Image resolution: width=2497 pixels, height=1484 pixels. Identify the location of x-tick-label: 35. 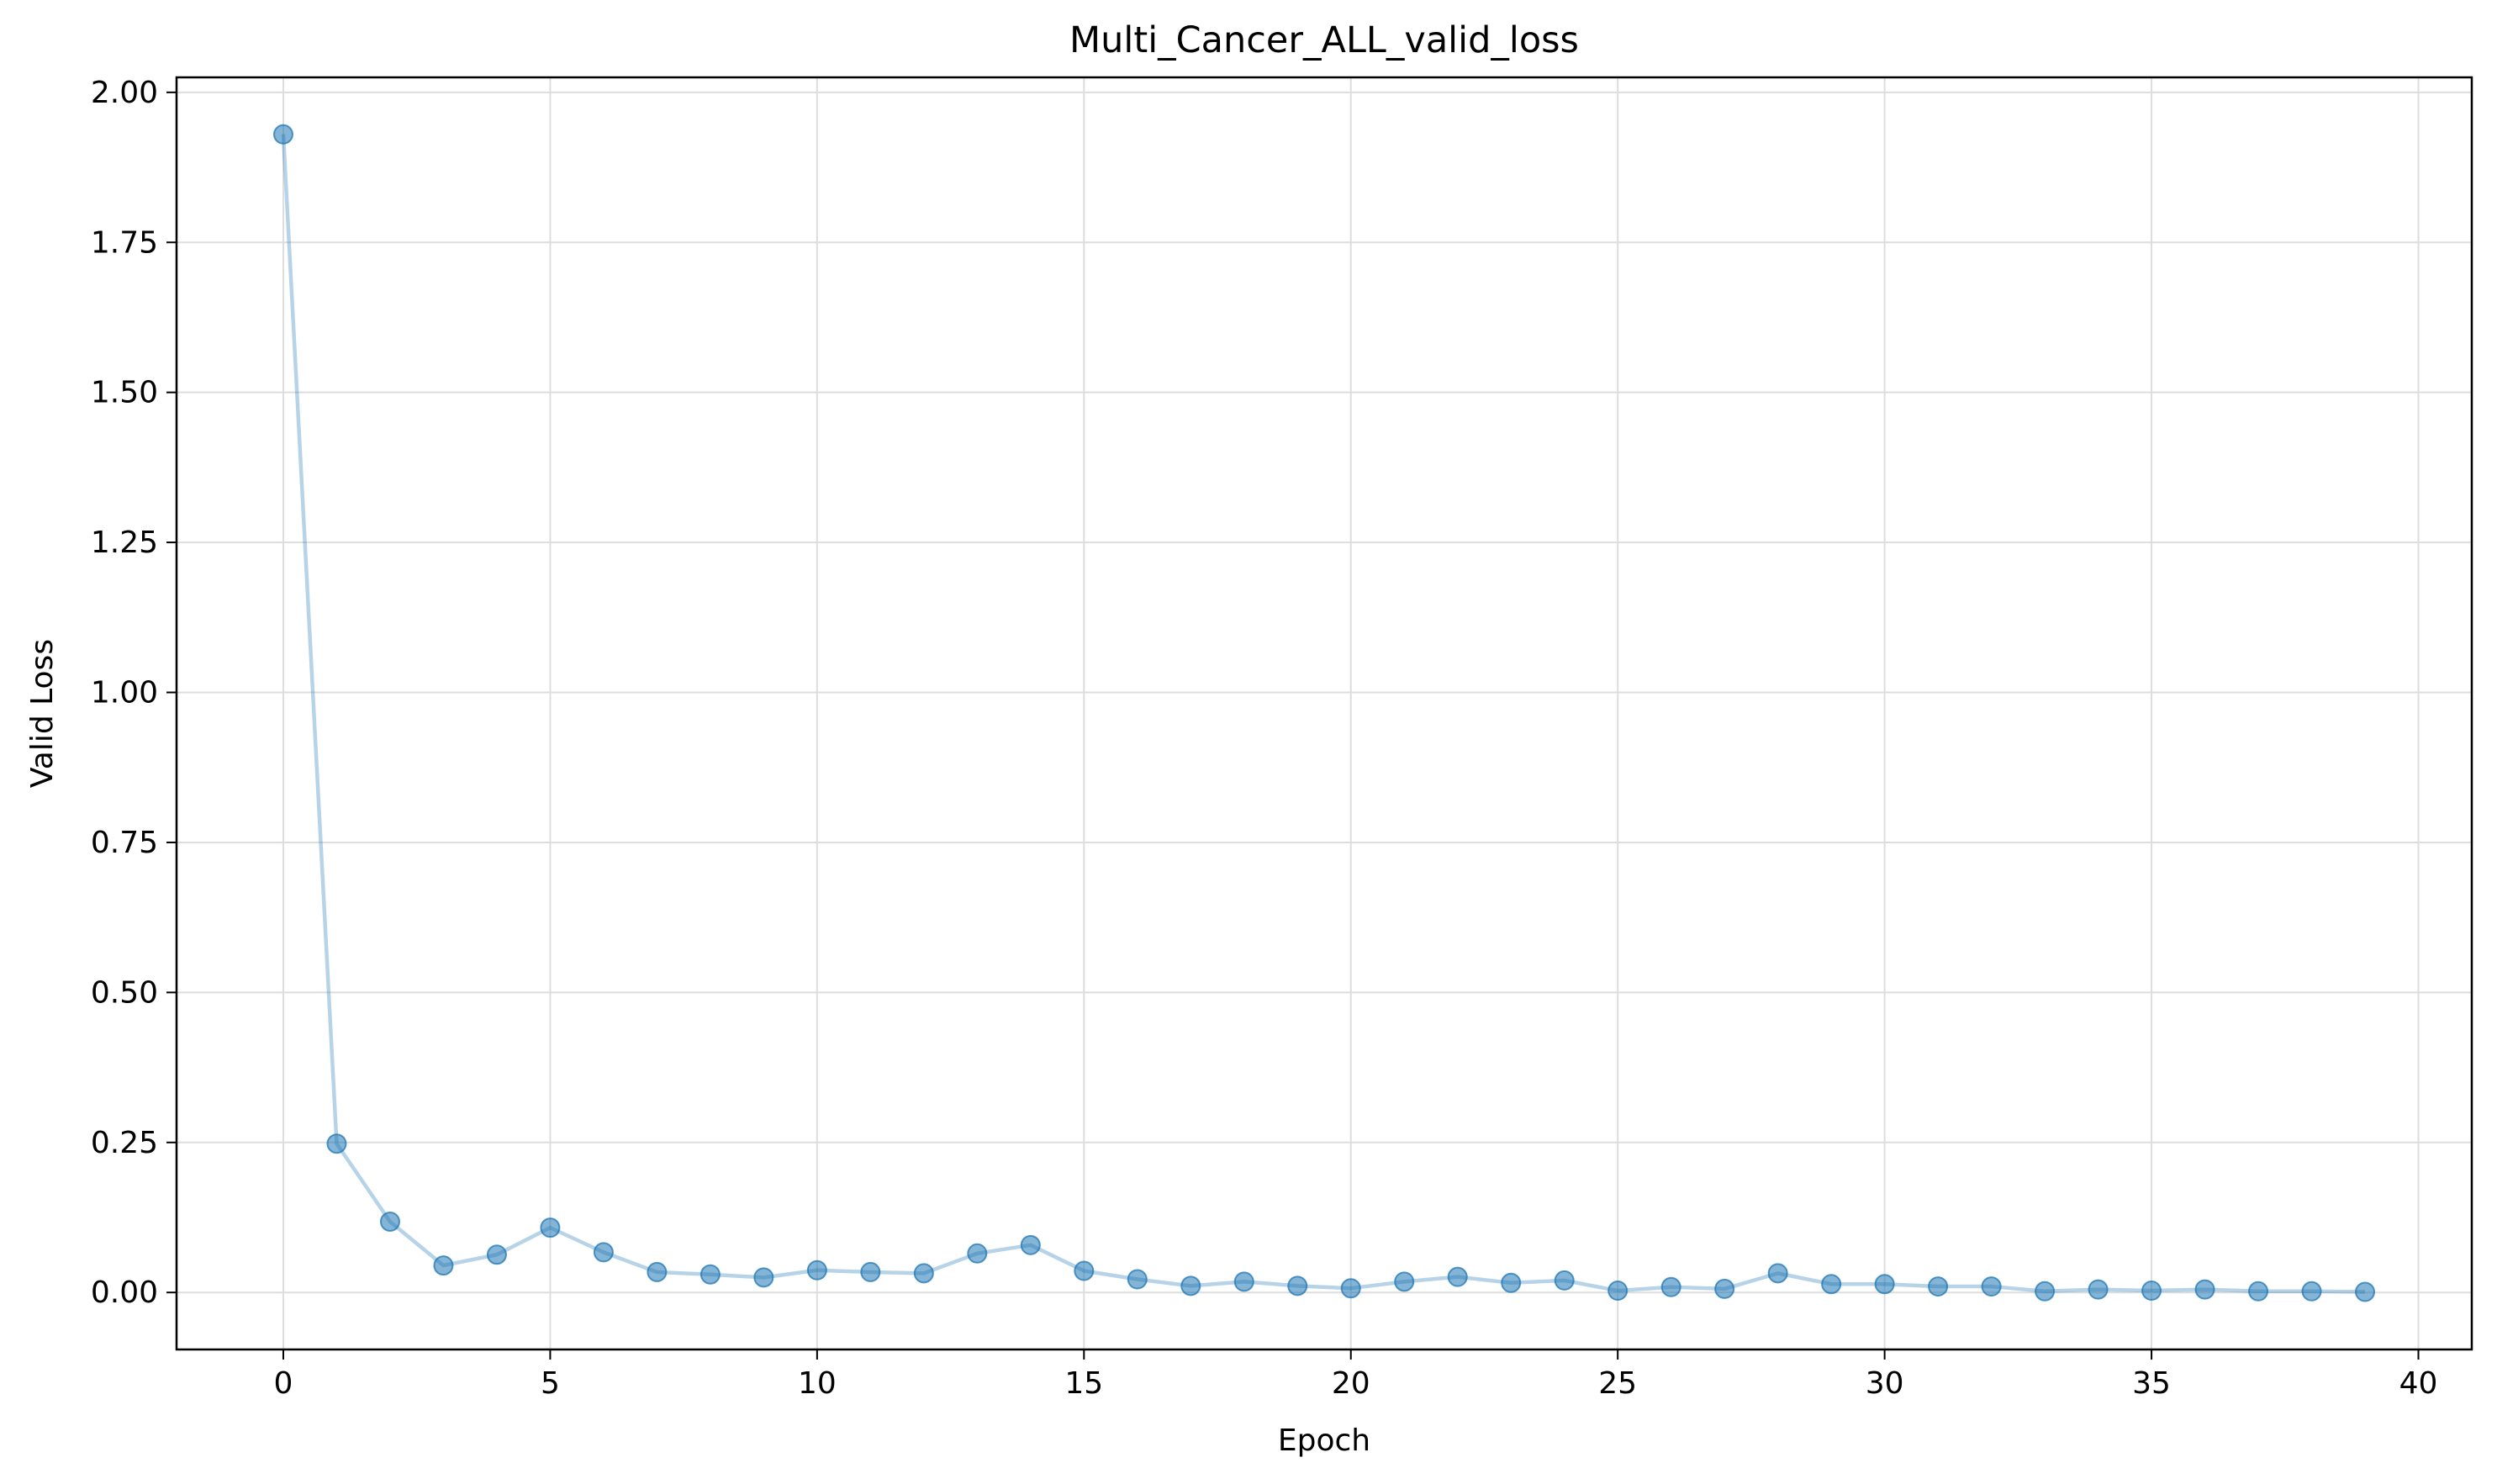
(2151, 1383).